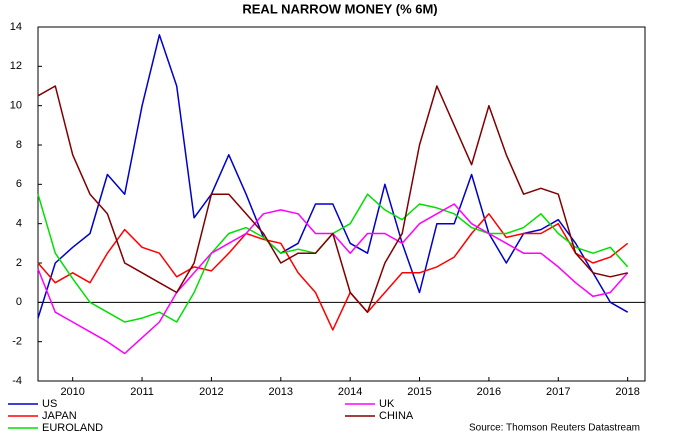  I want to click on x-tick-label: 2013, so click(281, 392).